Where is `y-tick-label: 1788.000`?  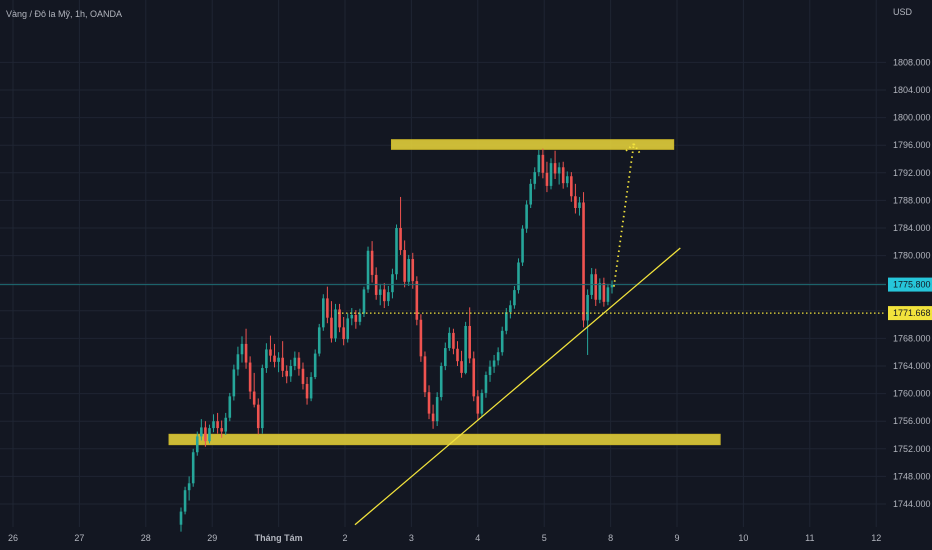 y-tick-label: 1788.000 is located at coordinates (912, 200).